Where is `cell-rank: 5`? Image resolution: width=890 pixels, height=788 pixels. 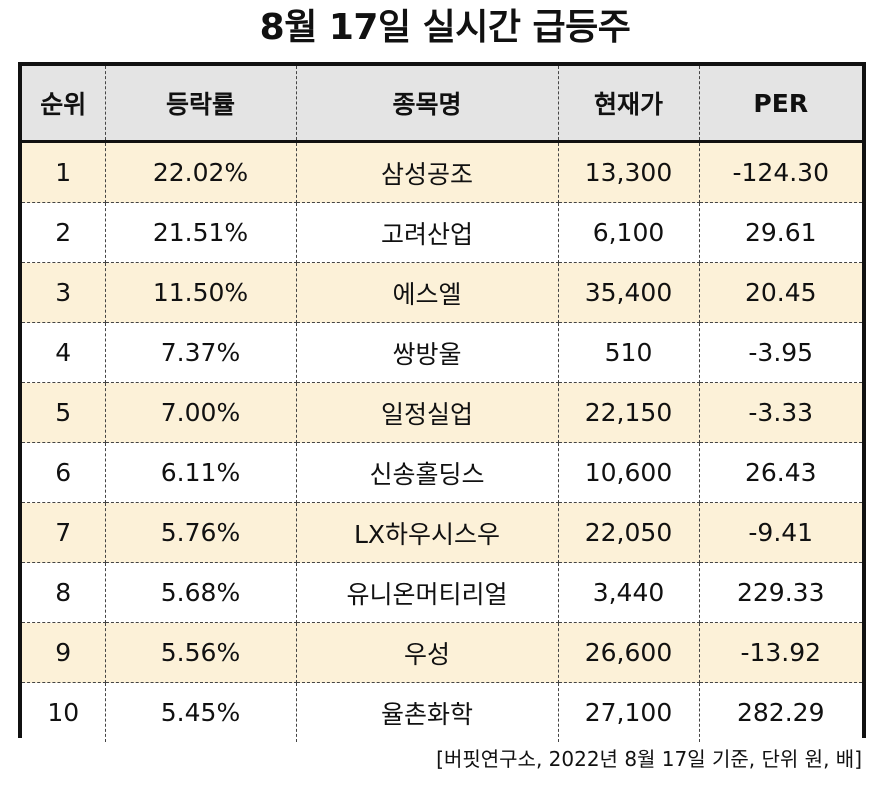
cell-rank: 5 is located at coordinates (64, 412).